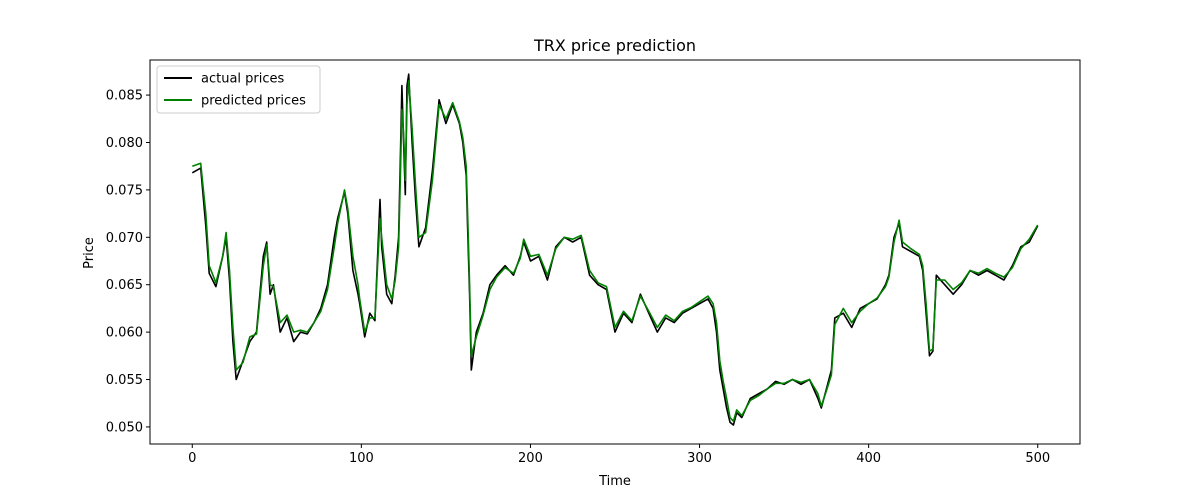 The image size is (1200, 500). What do you see at coordinates (128, 262) in the screenshot?
I see `y-axis: 0.050 0.055 0.060 0.065 0.070 0.075 0.080 0.085` at bounding box center [128, 262].